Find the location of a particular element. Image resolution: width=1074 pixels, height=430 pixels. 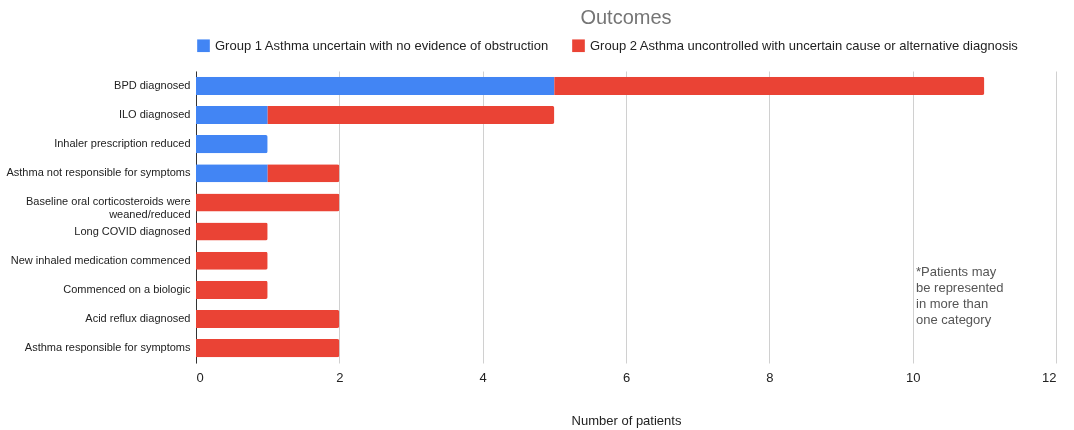

x-axis-title: Number of patients is located at coordinates (626, 420).